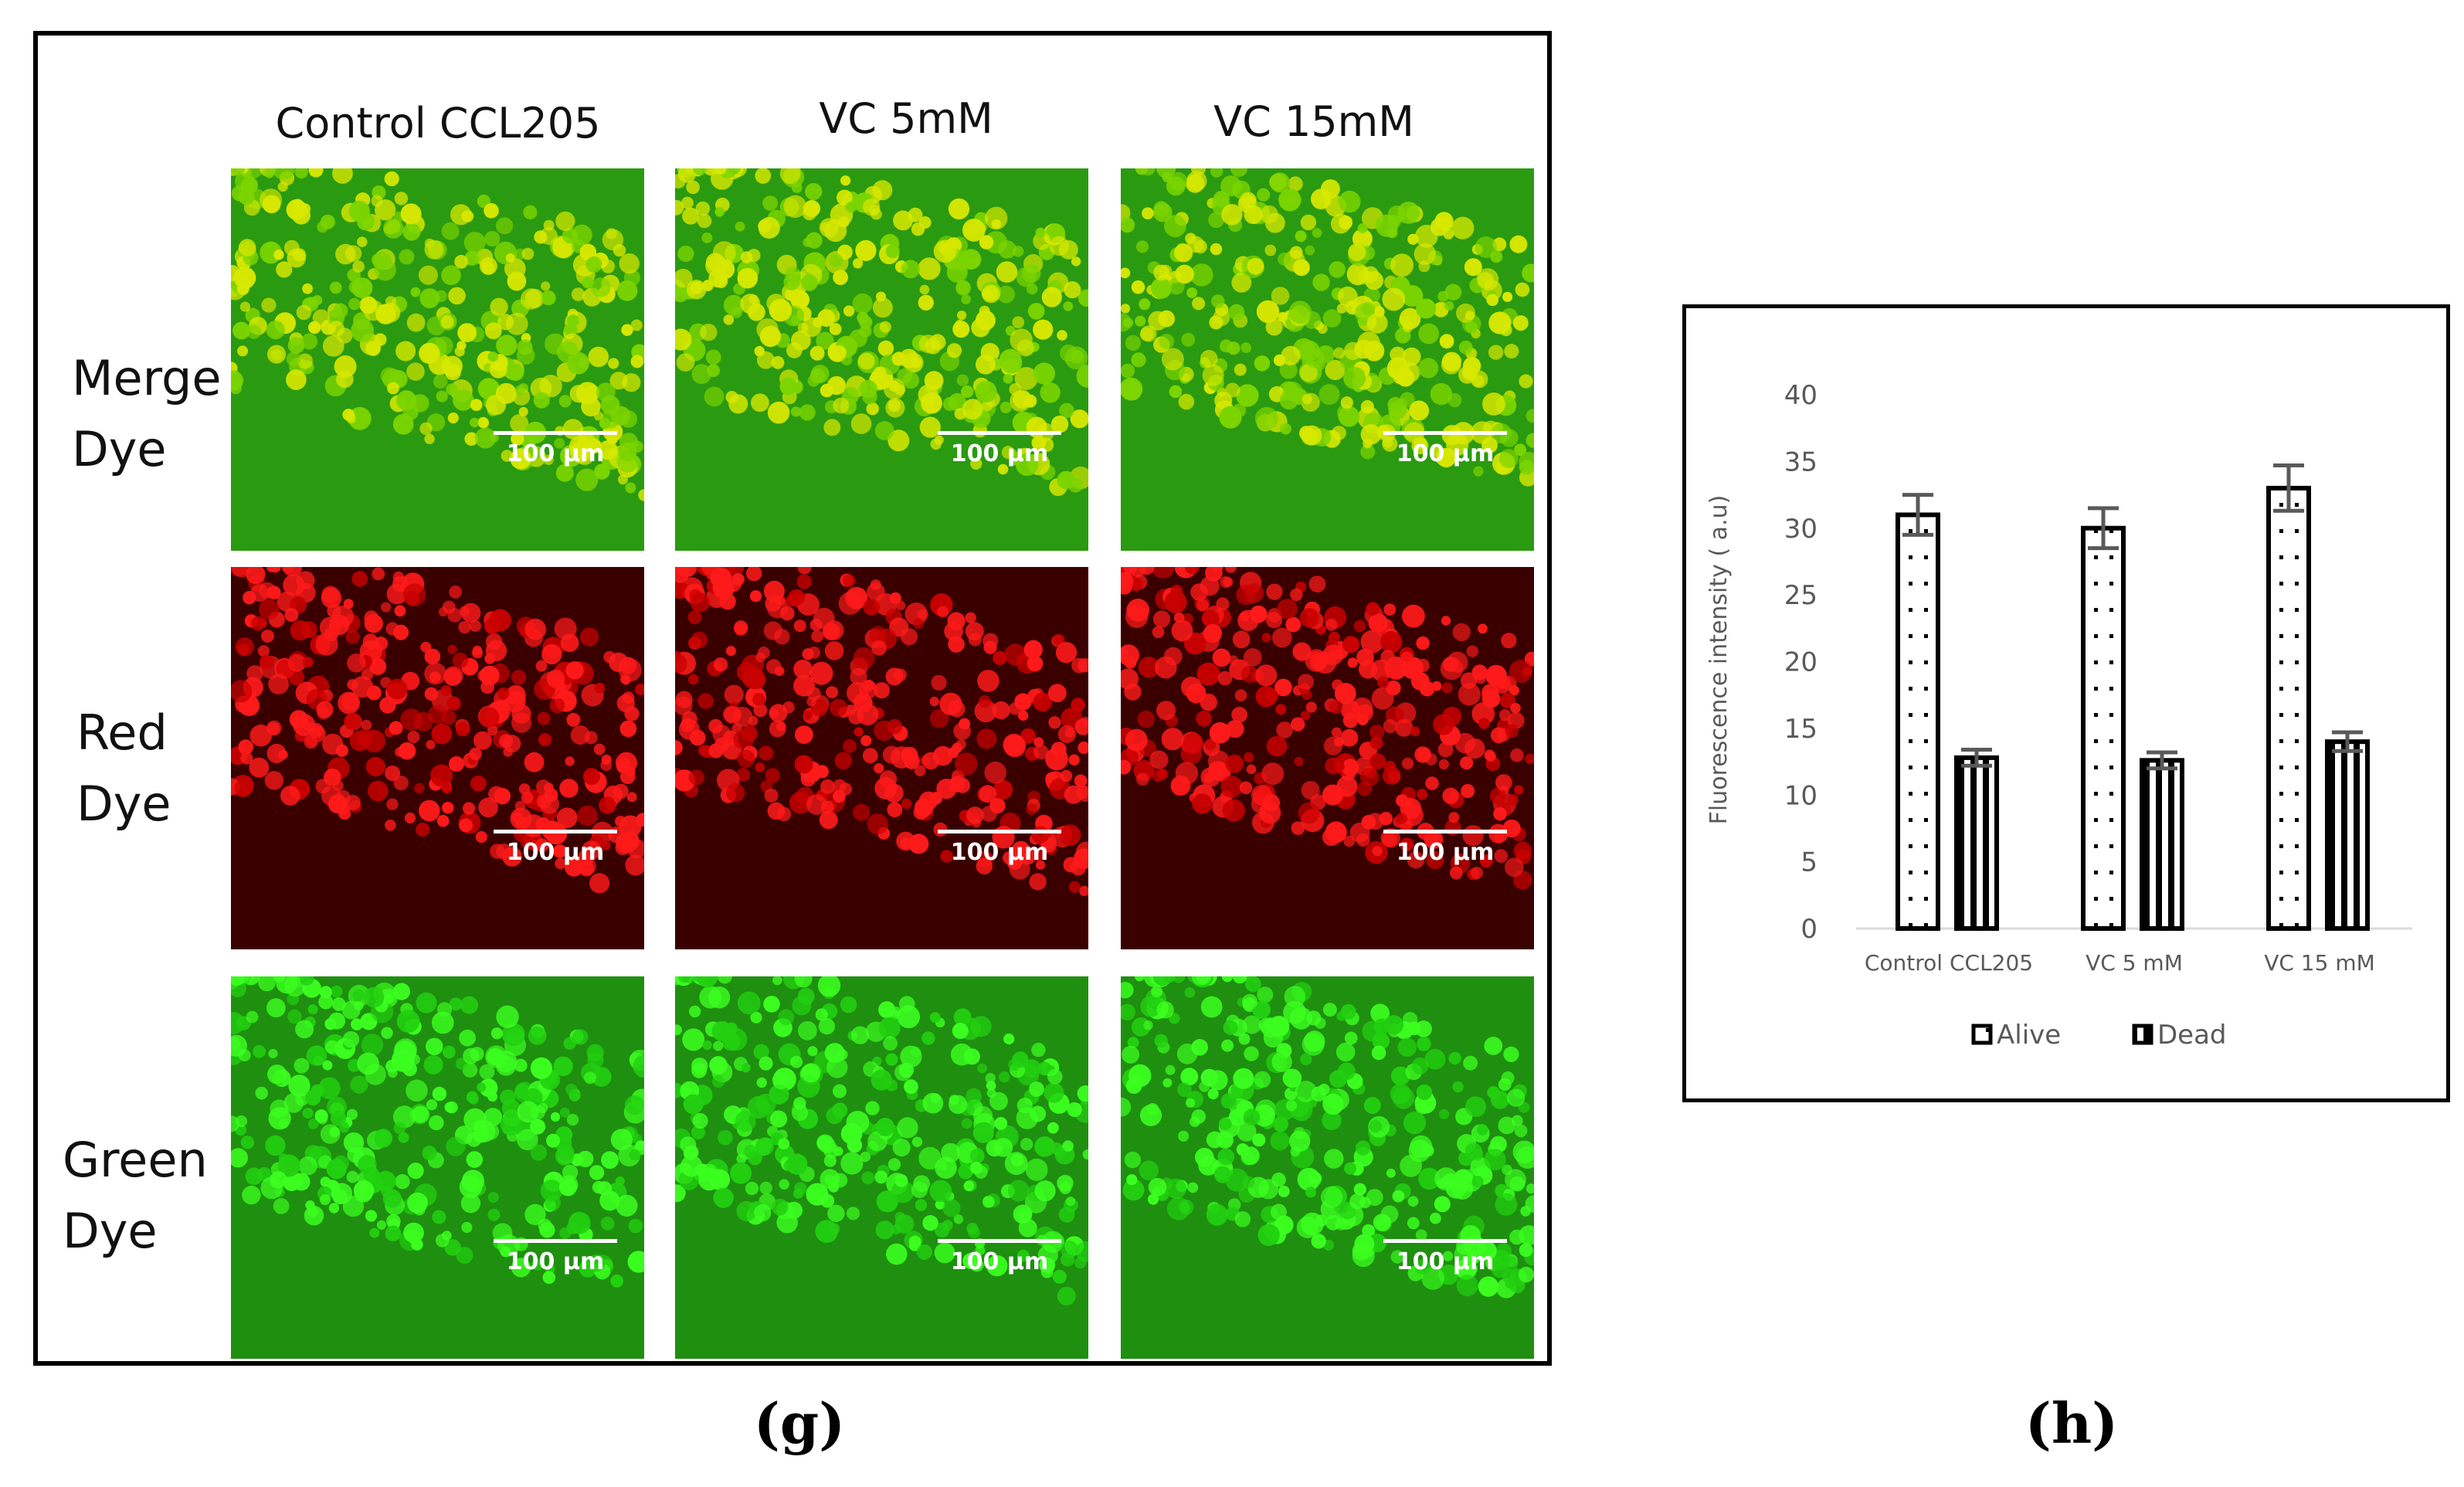  What do you see at coordinates (2029, 1035) in the screenshot?
I see `legend-label-alive: Alive` at bounding box center [2029, 1035].